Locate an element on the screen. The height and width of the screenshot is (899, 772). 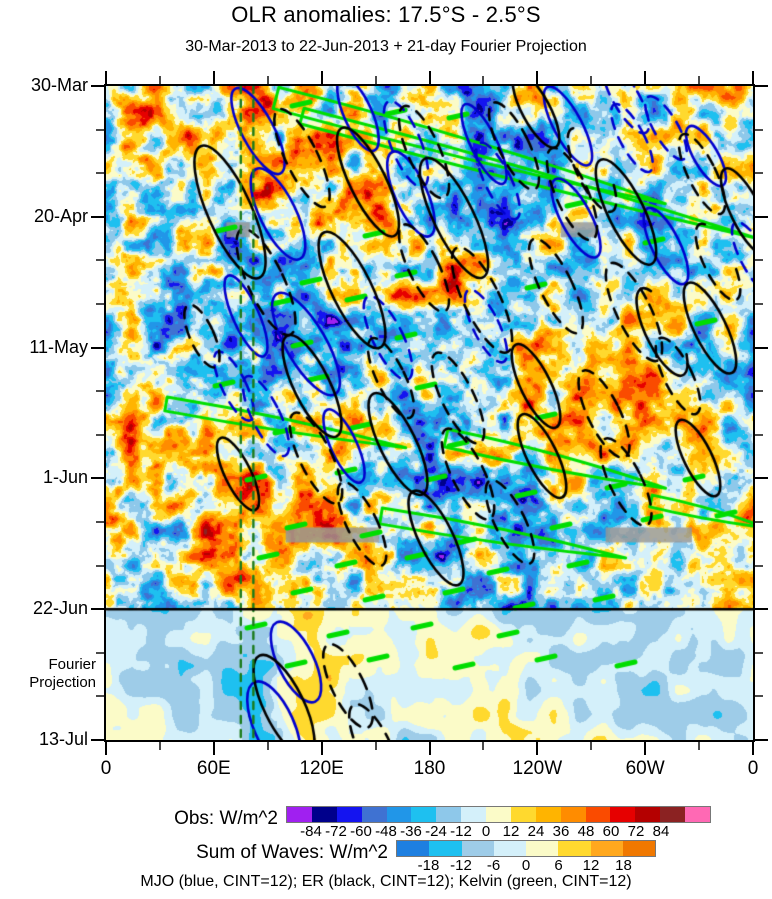
colorbar-tick-label: 24 is located at coordinates (536, 831).